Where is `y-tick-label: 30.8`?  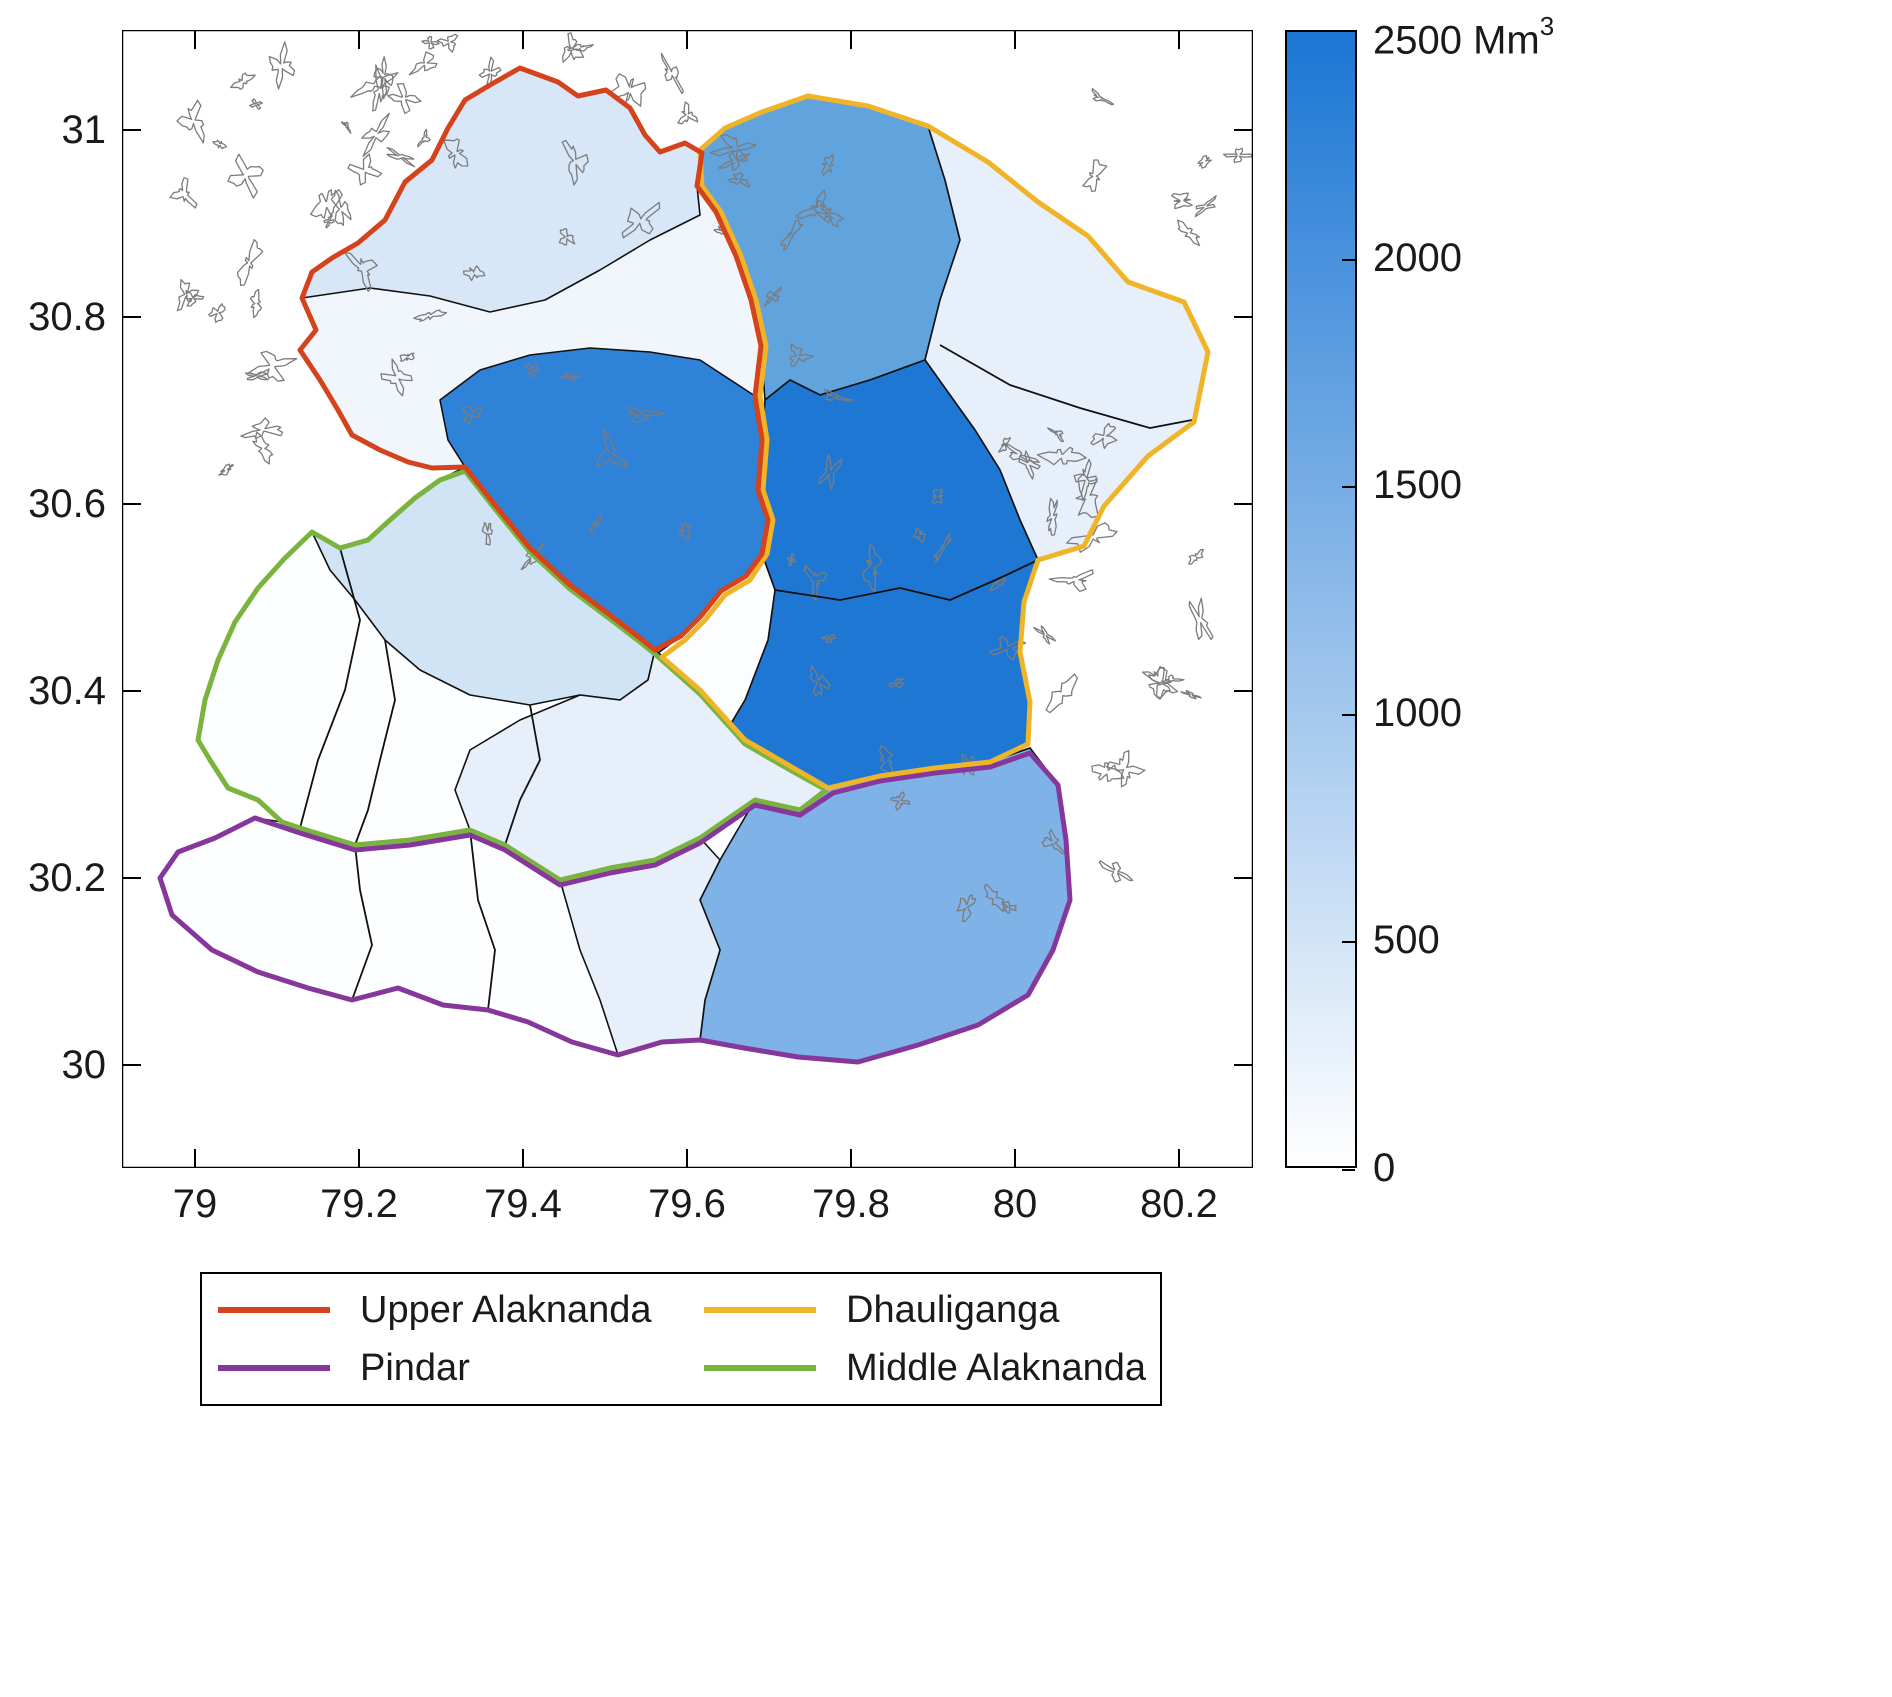 y-tick-label: 30.8 is located at coordinates (67, 317).